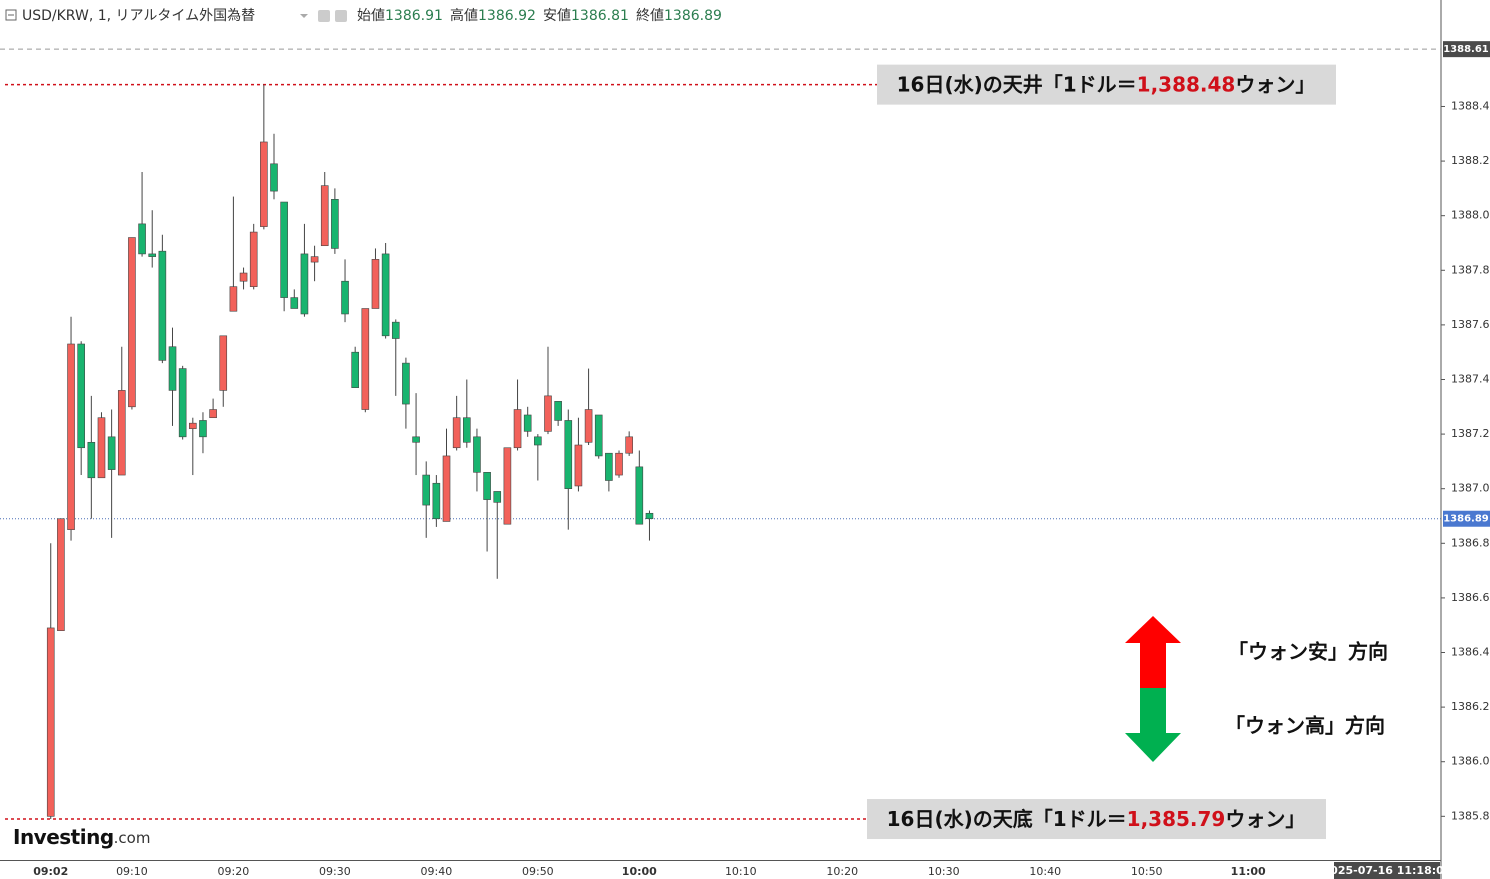 The height and width of the screenshot is (879, 1490). What do you see at coordinates (1470, 597) in the screenshot?
I see `y-tick-label: 1386.60` at bounding box center [1470, 597].